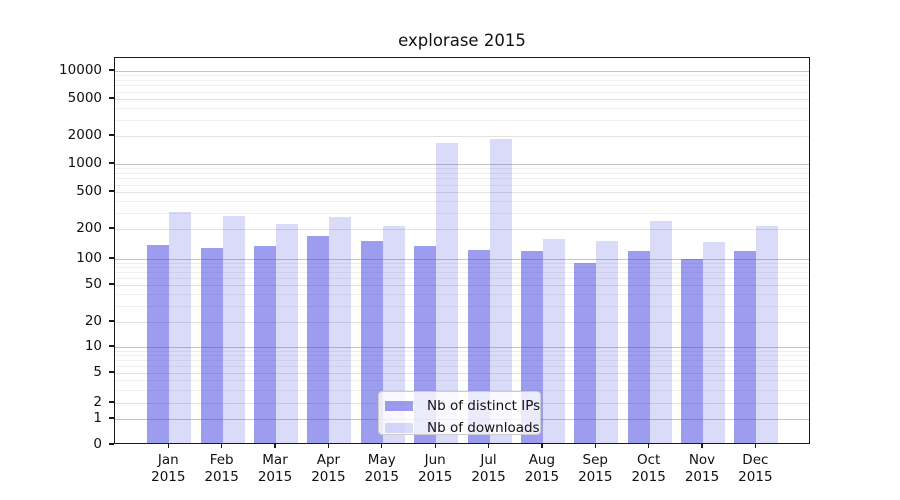  I want to click on x-axis-tick-label-oct: Oct 2015, so click(648, 468).